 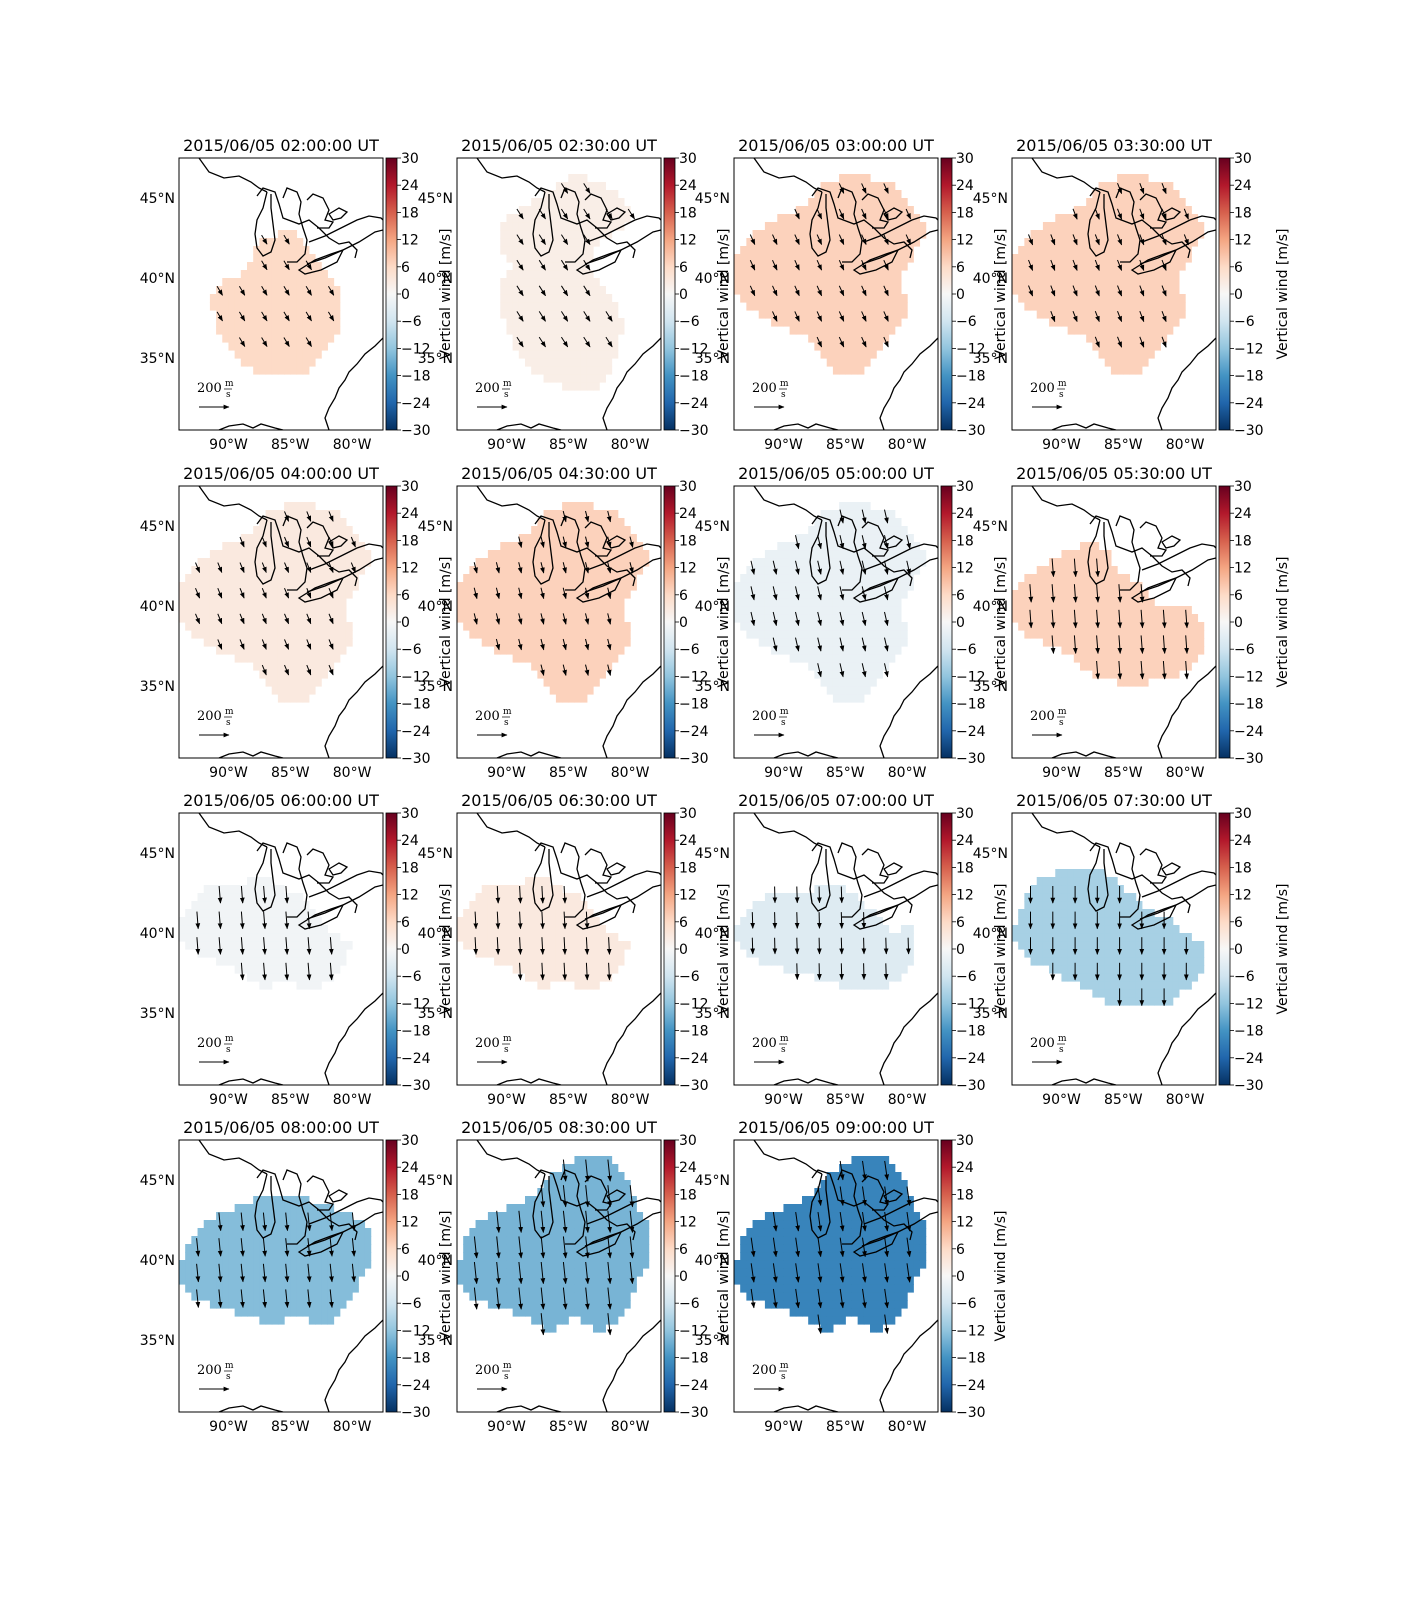 What do you see at coordinates (416, 1086) in the screenshot?
I see `colorbar-tick-label: −30` at bounding box center [416, 1086].